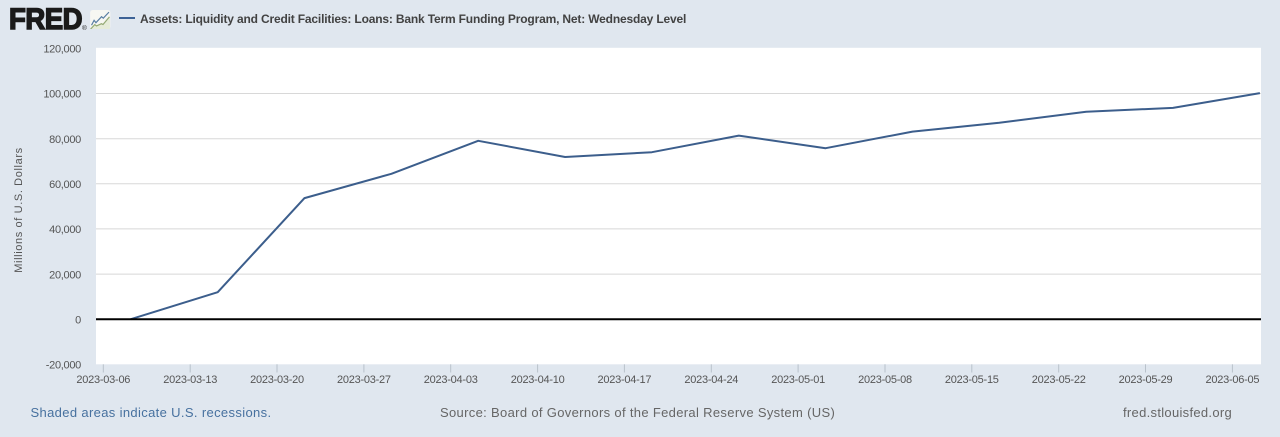 The height and width of the screenshot is (437, 1280). What do you see at coordinates (451, 380) in the screenshot?
I see `svg-text: 2023-04-03` at bounding box center [451, 380].